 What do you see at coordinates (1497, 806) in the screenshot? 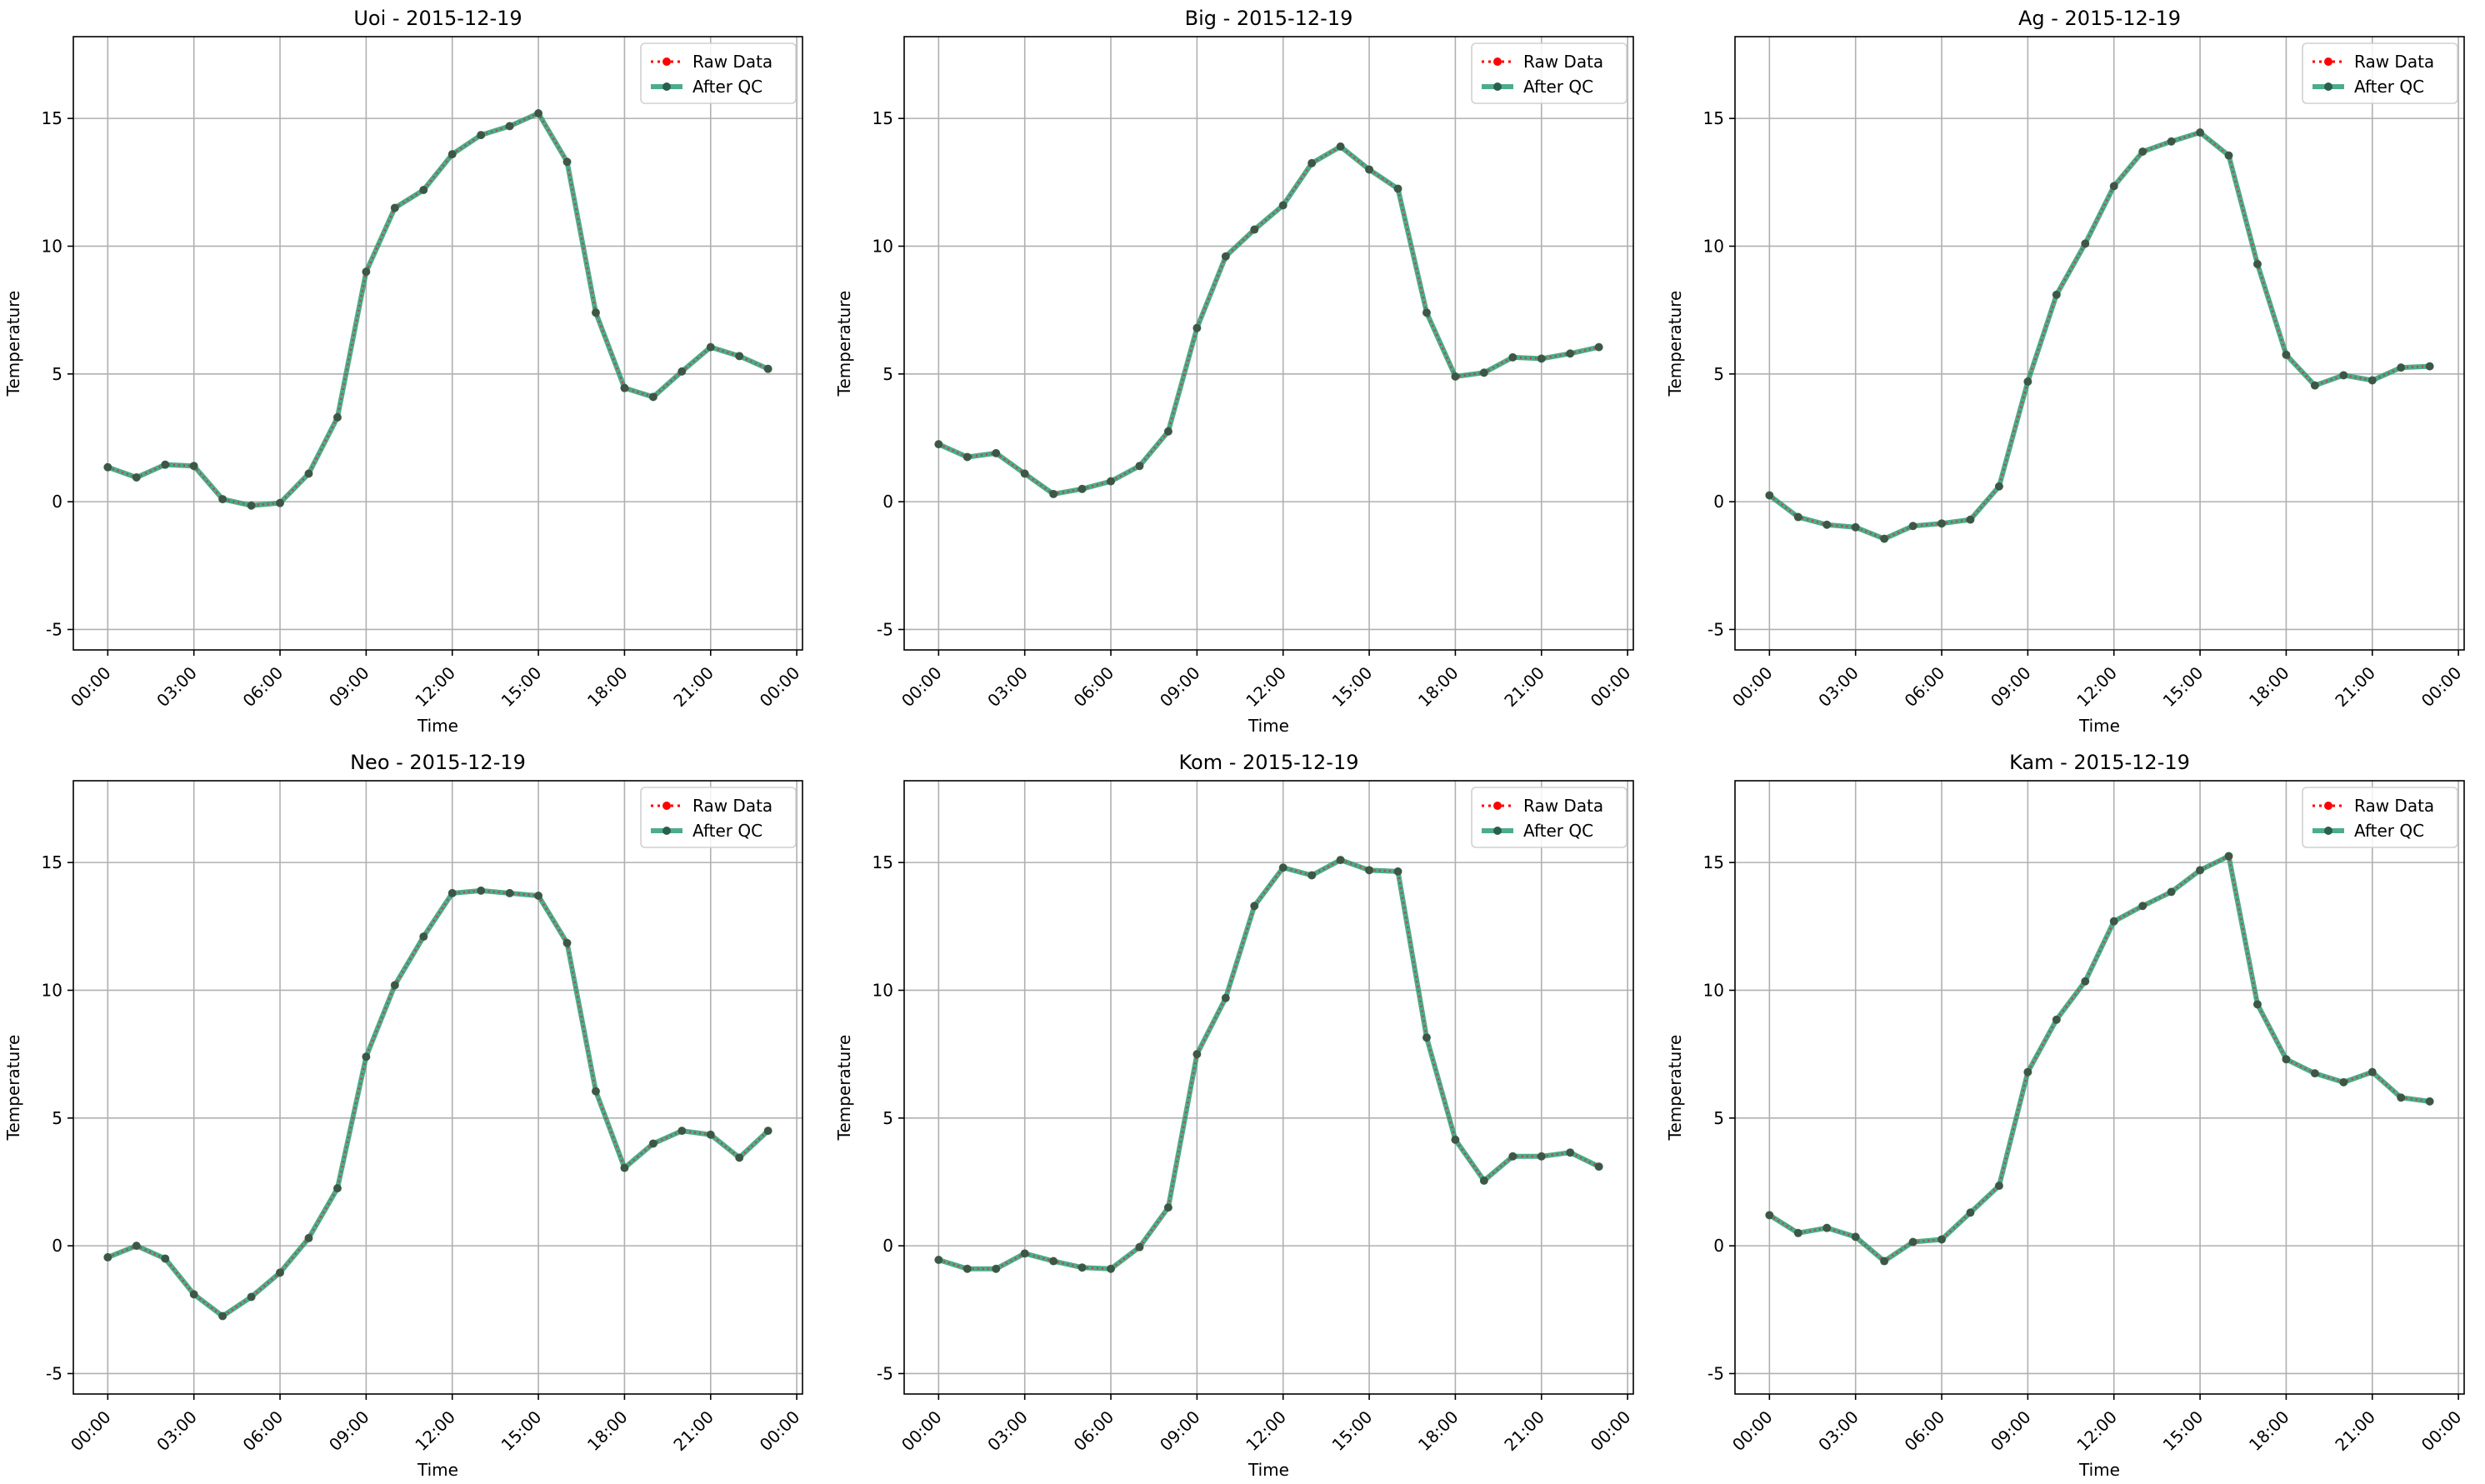
I see `legend-swatch-raw-marker` at bounding box center [1497, 806].